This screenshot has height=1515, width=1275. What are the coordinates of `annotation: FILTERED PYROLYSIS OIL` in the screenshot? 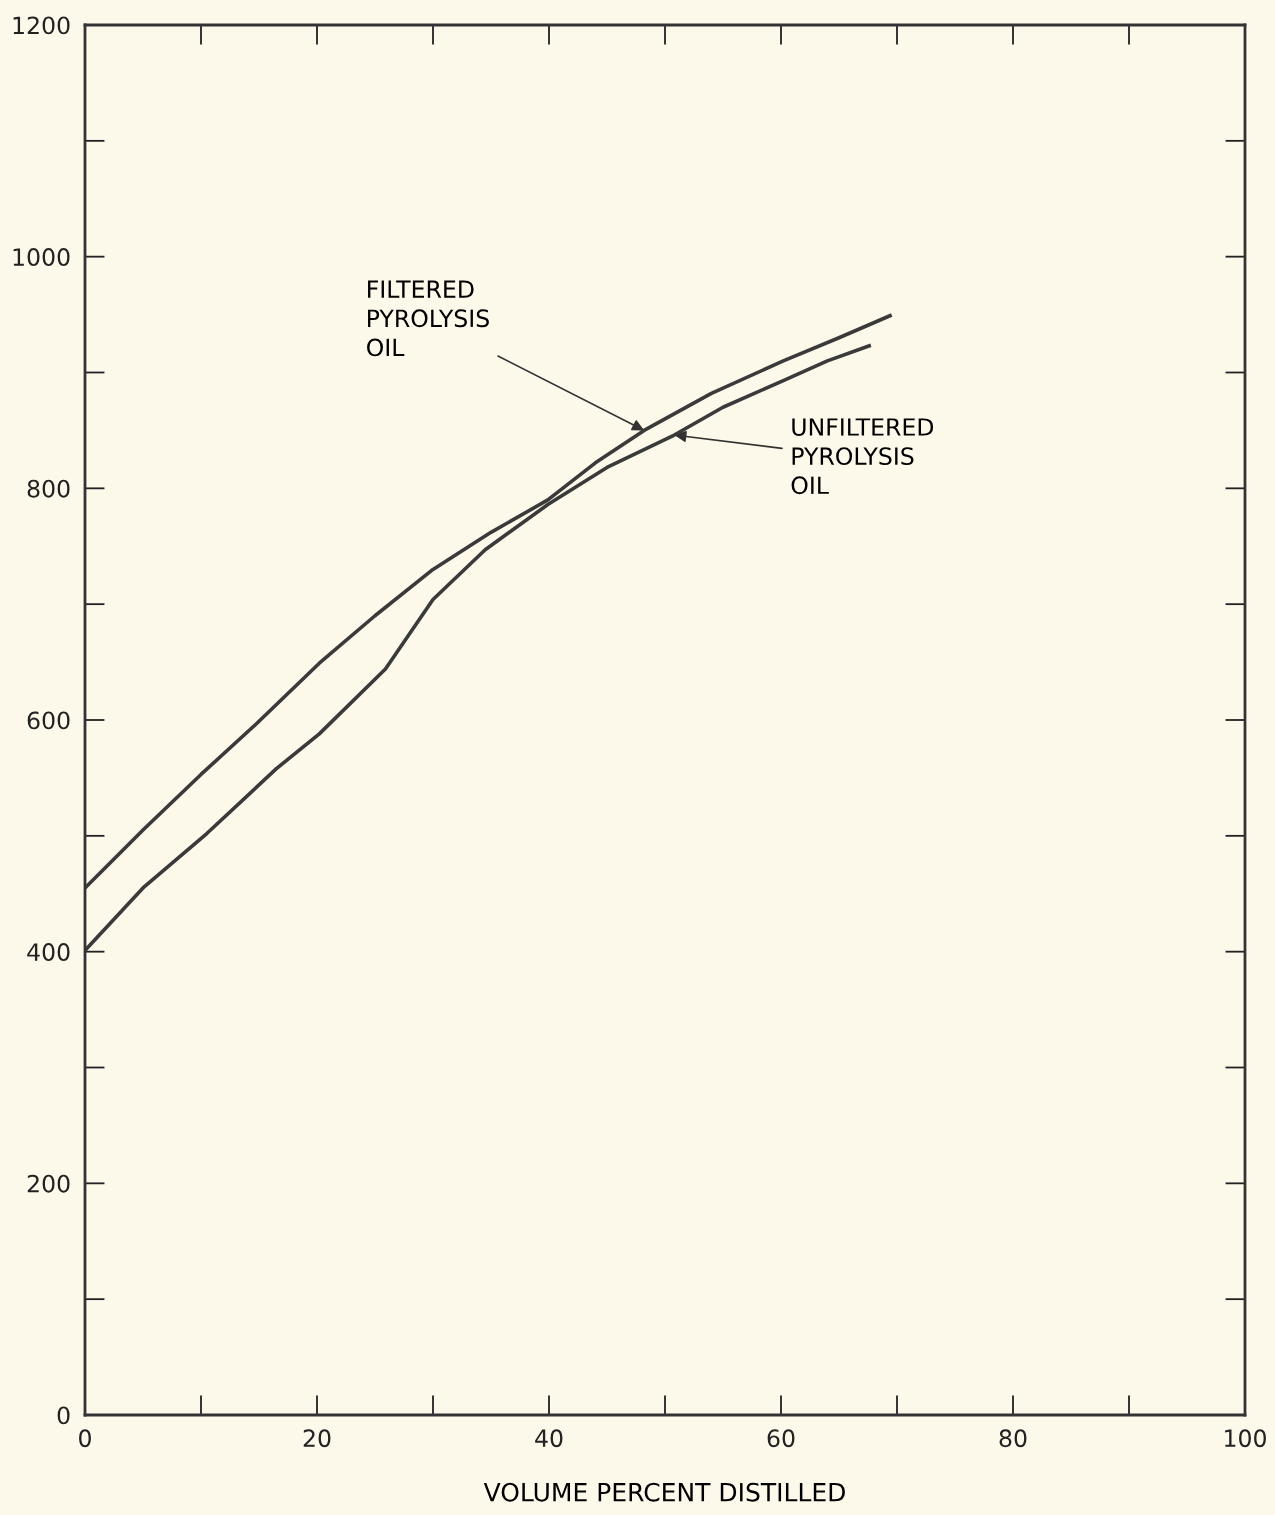 It's located at (428, 318).